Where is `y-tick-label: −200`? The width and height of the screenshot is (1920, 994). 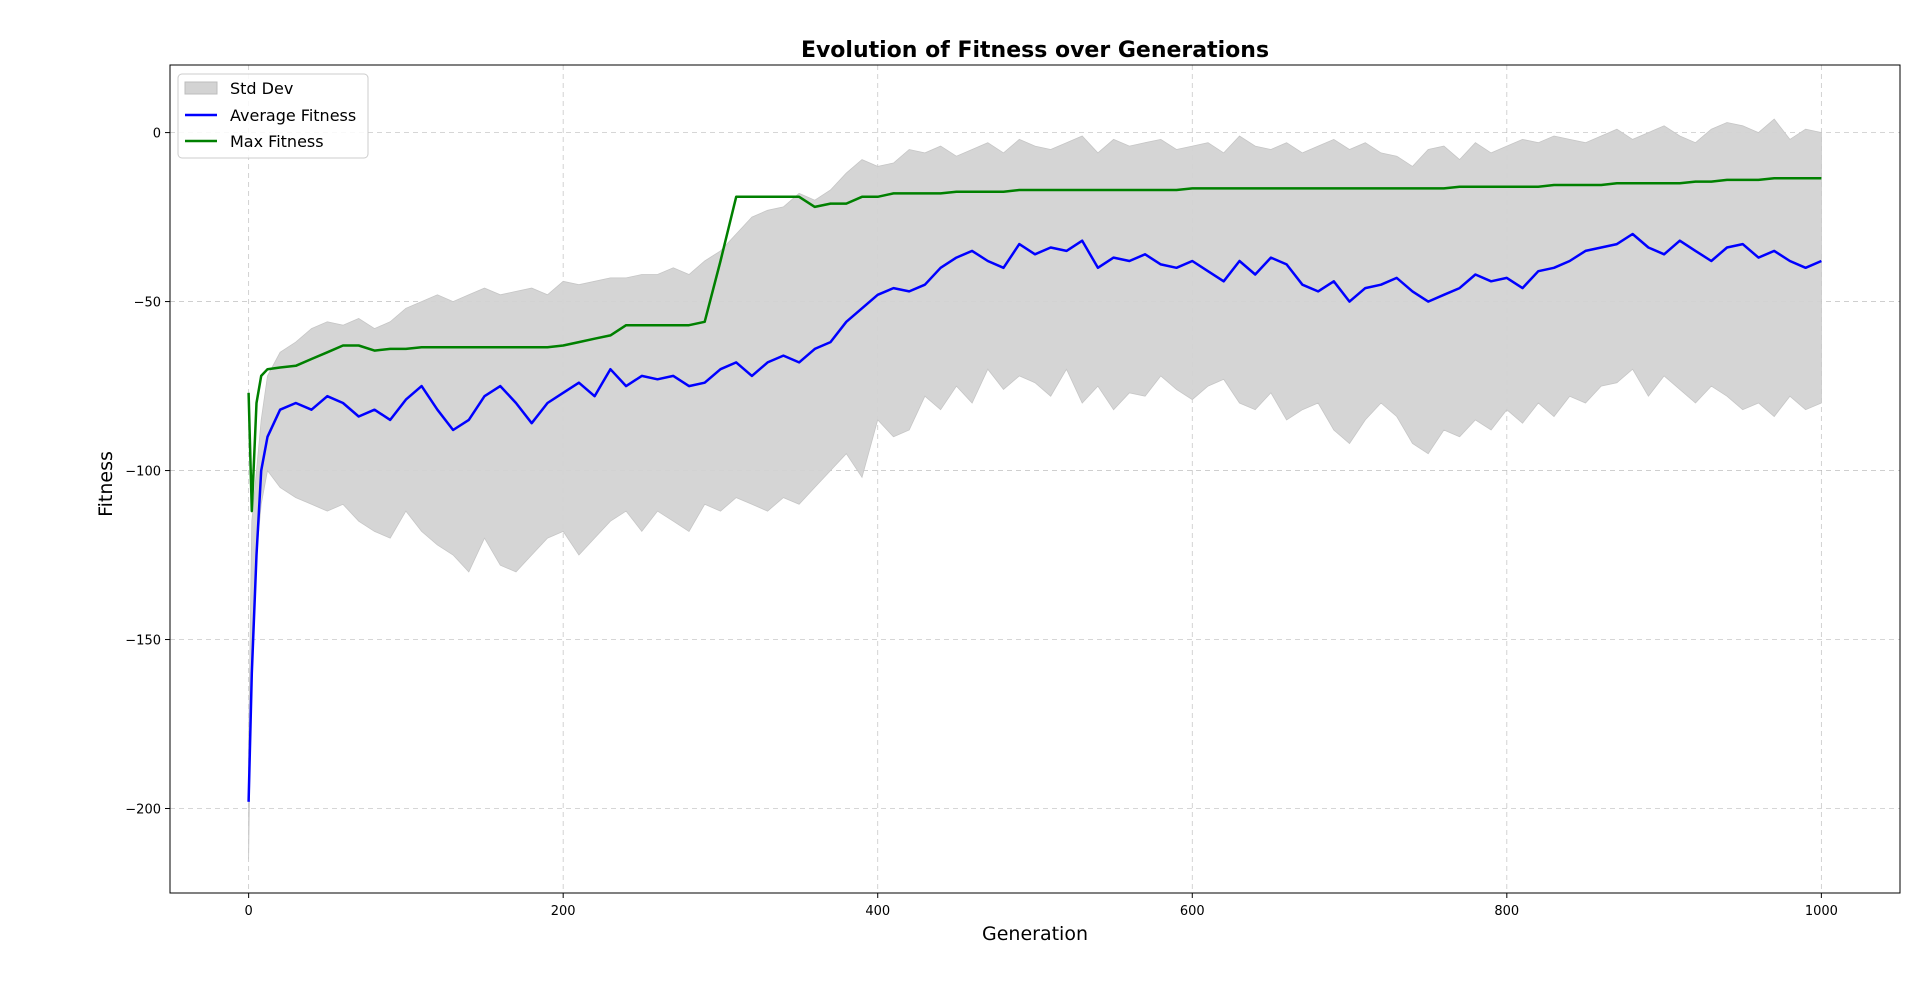 y-tick-label: −200 is located at coordinates (143, 810).